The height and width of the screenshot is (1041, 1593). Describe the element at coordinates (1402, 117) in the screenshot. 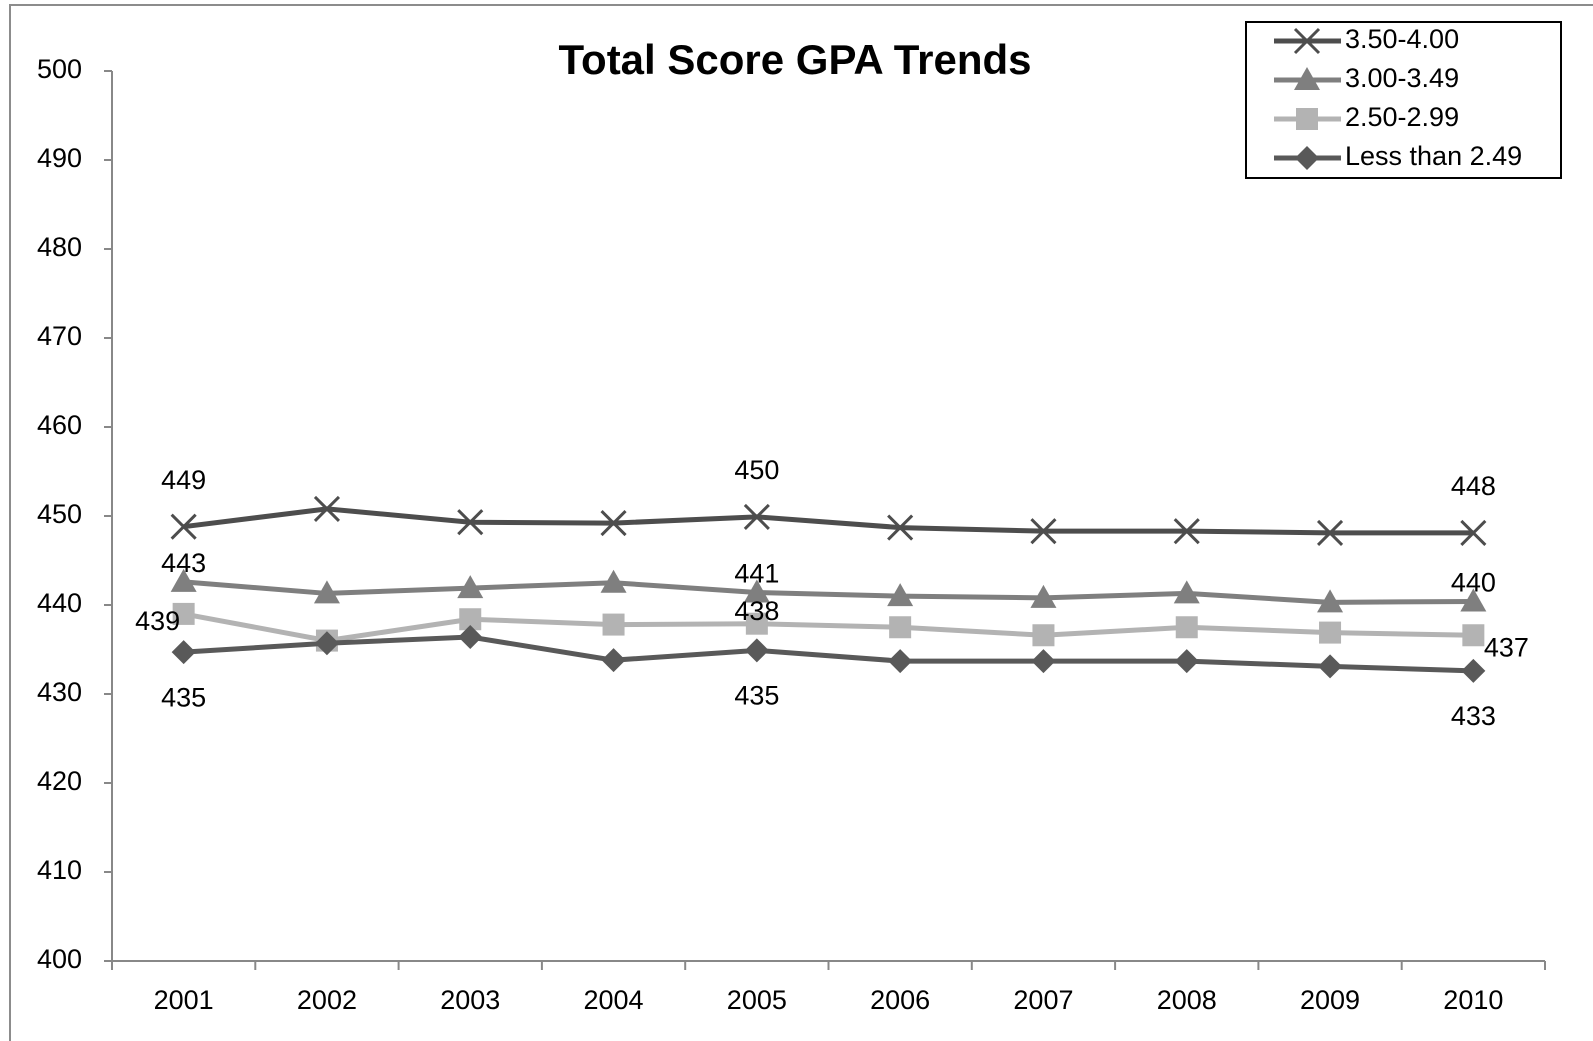

I see `legend-label: 2.50-2.99` at that location.